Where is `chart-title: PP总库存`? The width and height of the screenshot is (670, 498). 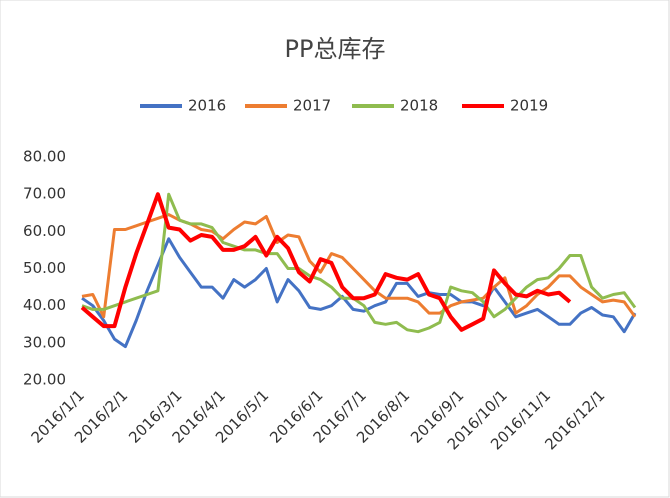 chart-title: PP总库存 is located at coordinates (335, 49).